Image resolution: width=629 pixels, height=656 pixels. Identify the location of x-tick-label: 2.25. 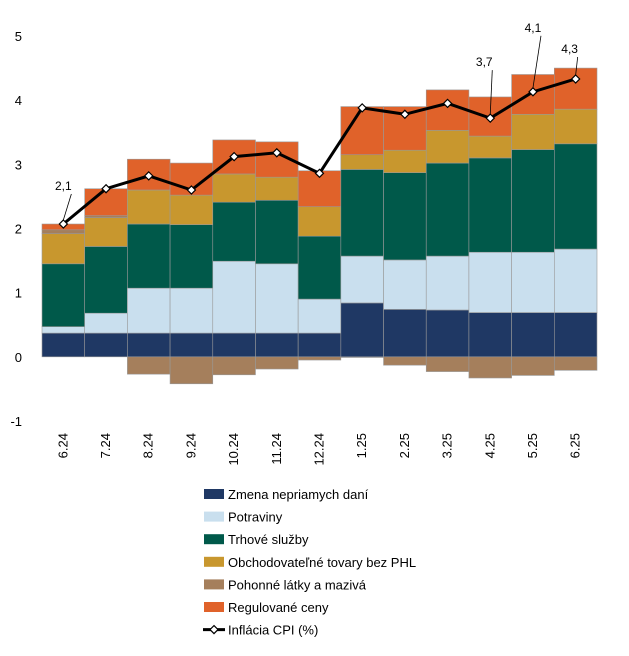
(404, 445).